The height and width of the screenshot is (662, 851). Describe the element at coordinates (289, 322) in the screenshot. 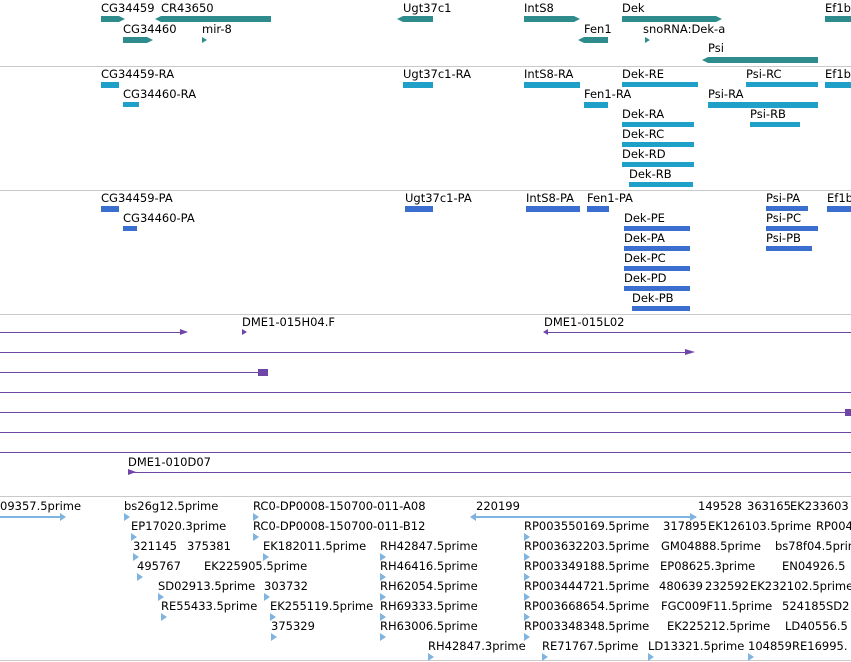

I see `clone-label: DME1-015H04.F` at that location.